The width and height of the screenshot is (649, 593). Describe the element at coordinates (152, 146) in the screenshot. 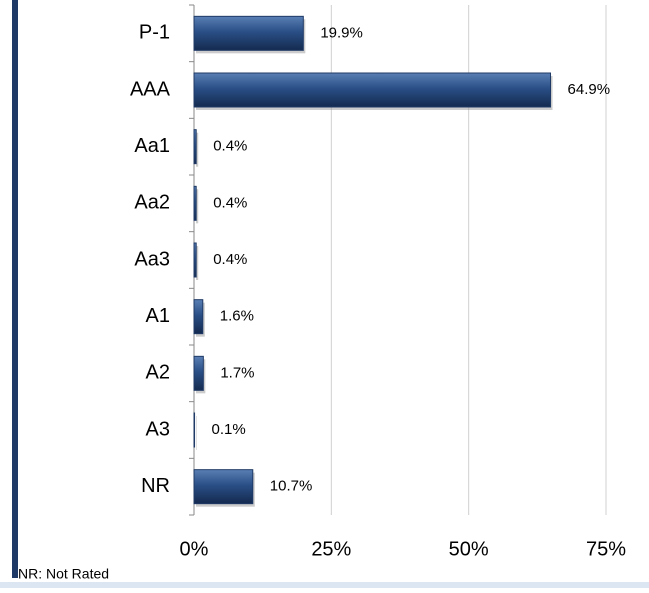

I see `y-tick-label: Aa1` at that location.